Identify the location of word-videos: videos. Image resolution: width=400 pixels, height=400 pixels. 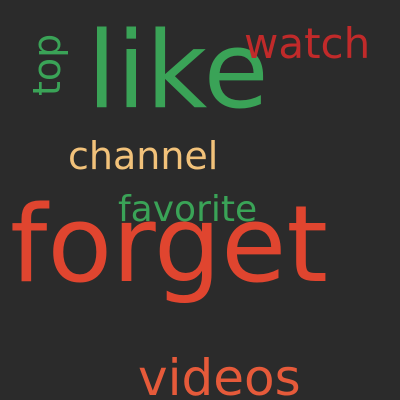
(219, 374).